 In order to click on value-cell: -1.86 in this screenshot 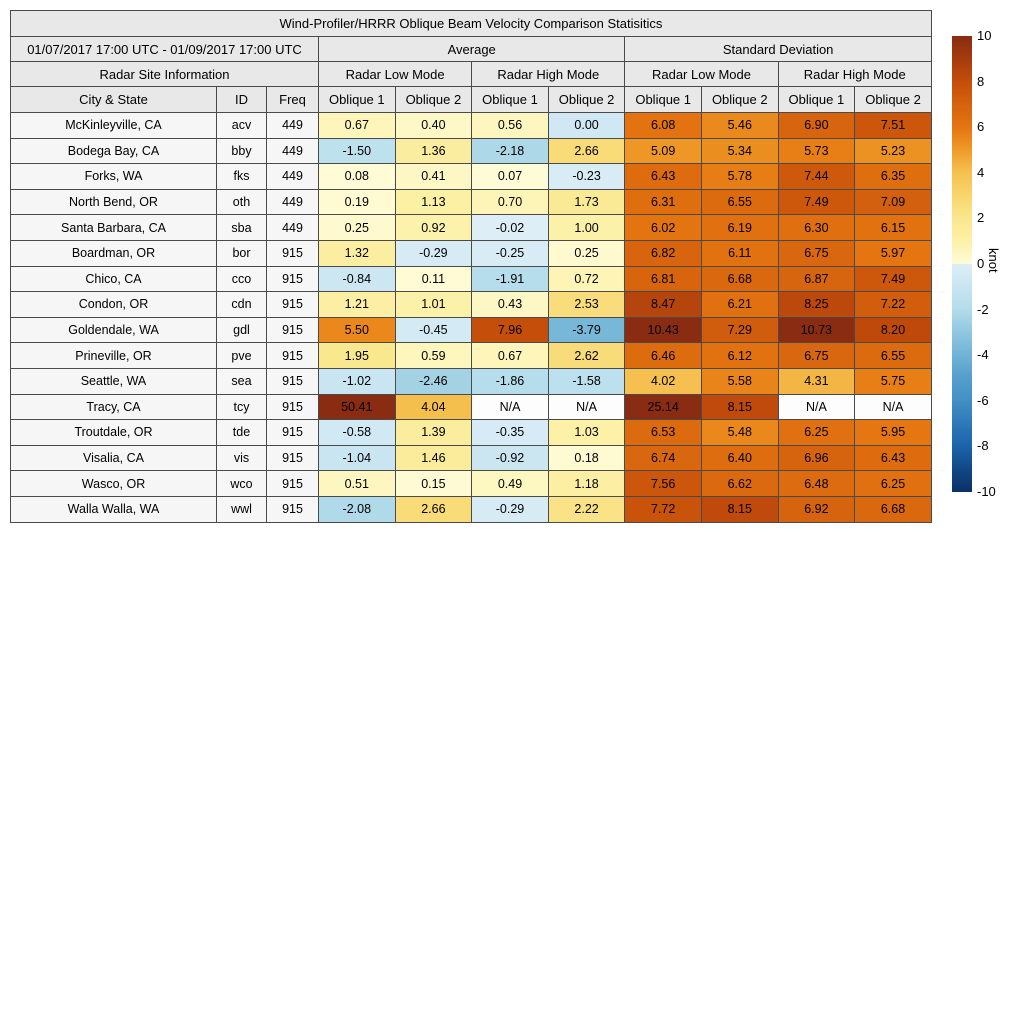, I will do `click(510, 381)`.